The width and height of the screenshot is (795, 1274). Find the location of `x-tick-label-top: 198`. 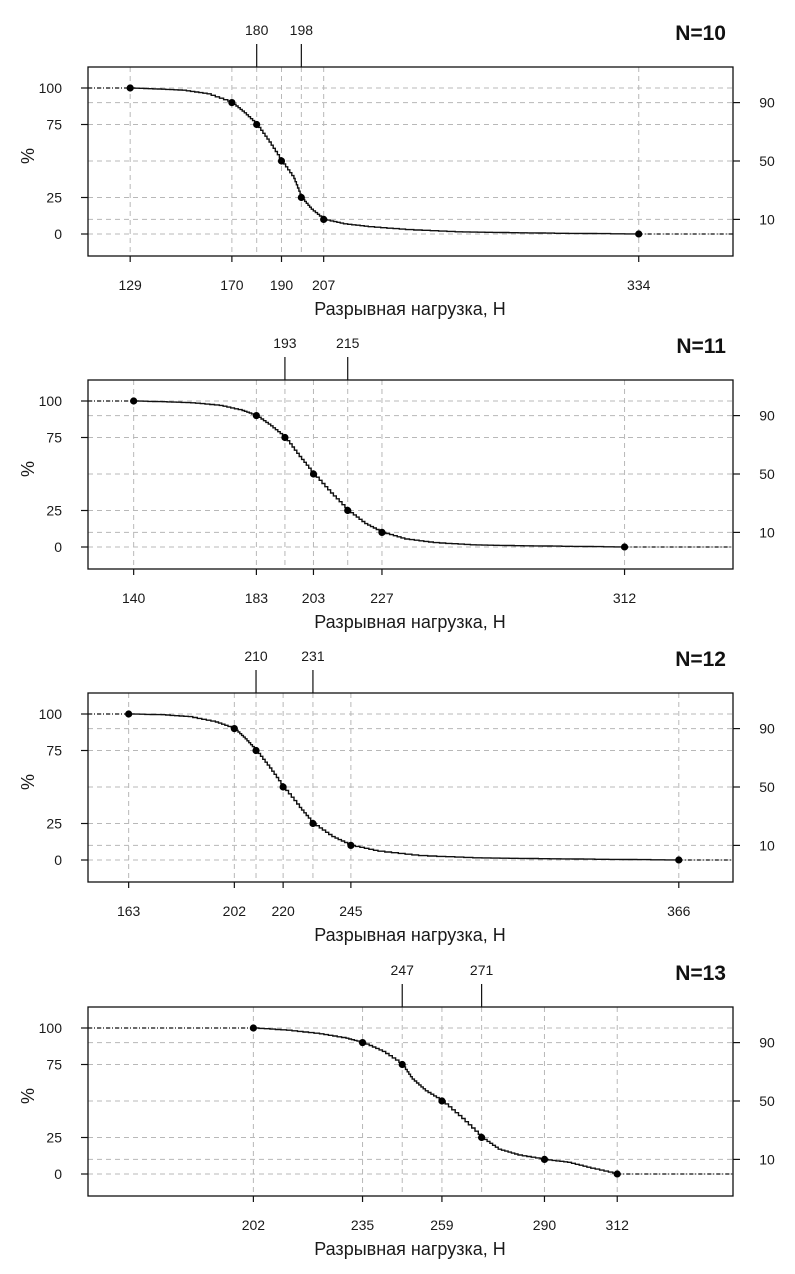

x-tick-label-top: 198 is located at coordinates (302, 30).